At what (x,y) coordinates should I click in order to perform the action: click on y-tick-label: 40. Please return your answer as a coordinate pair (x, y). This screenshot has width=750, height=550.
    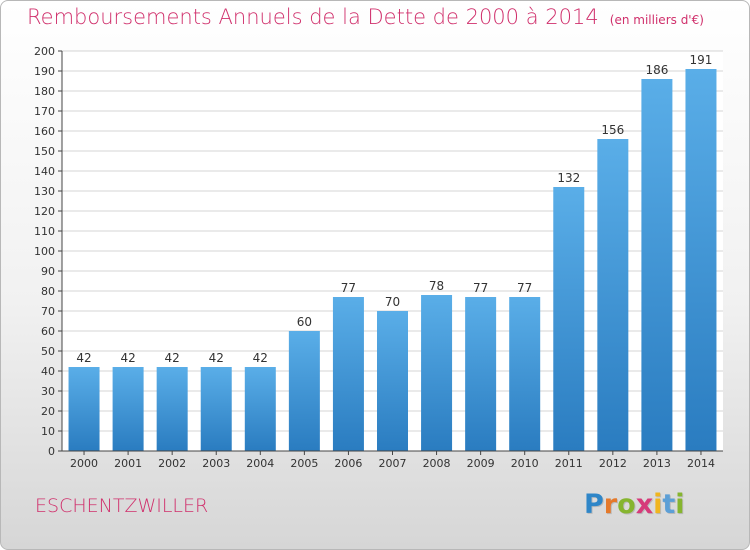
    Looking at the image, I should click on (48, 371).